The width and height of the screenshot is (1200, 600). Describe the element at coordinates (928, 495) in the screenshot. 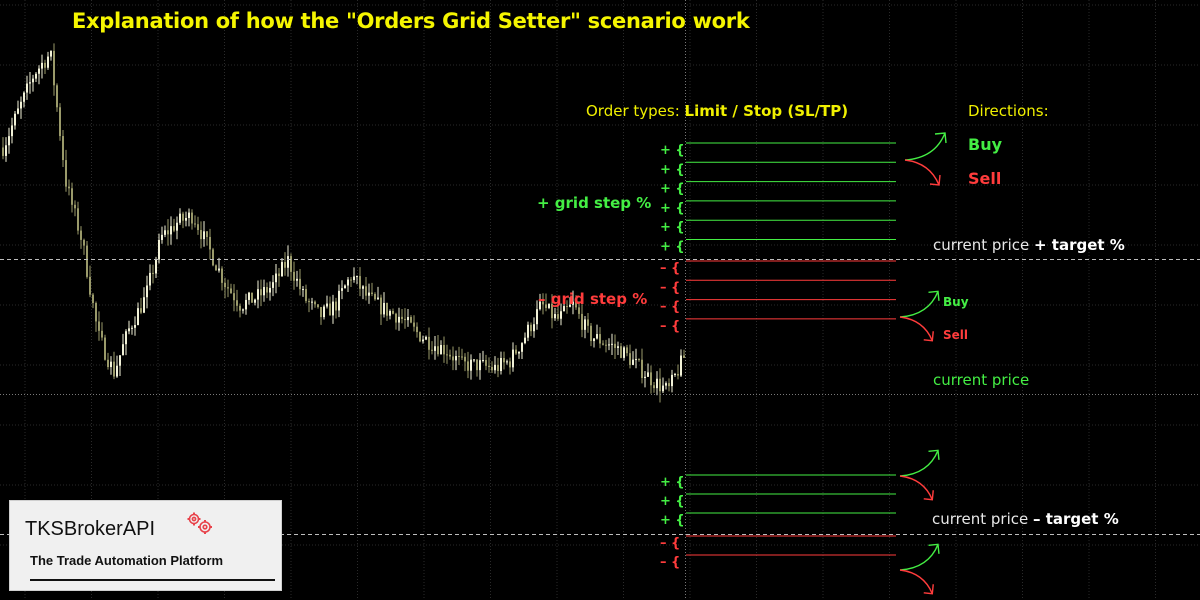

I see `sell-arrow-head` at that location.